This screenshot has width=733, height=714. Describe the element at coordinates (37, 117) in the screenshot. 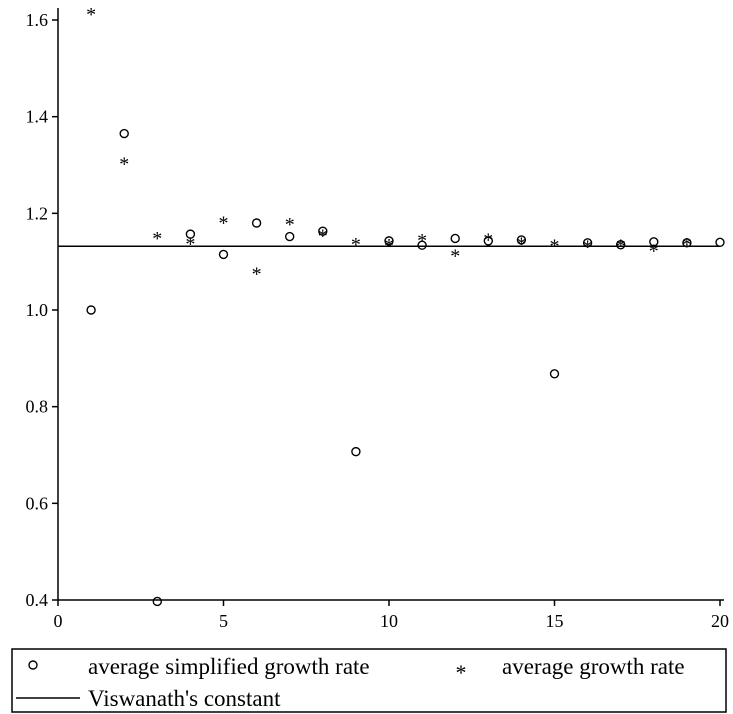

I see `y-tick-label: 1.4` at that location.